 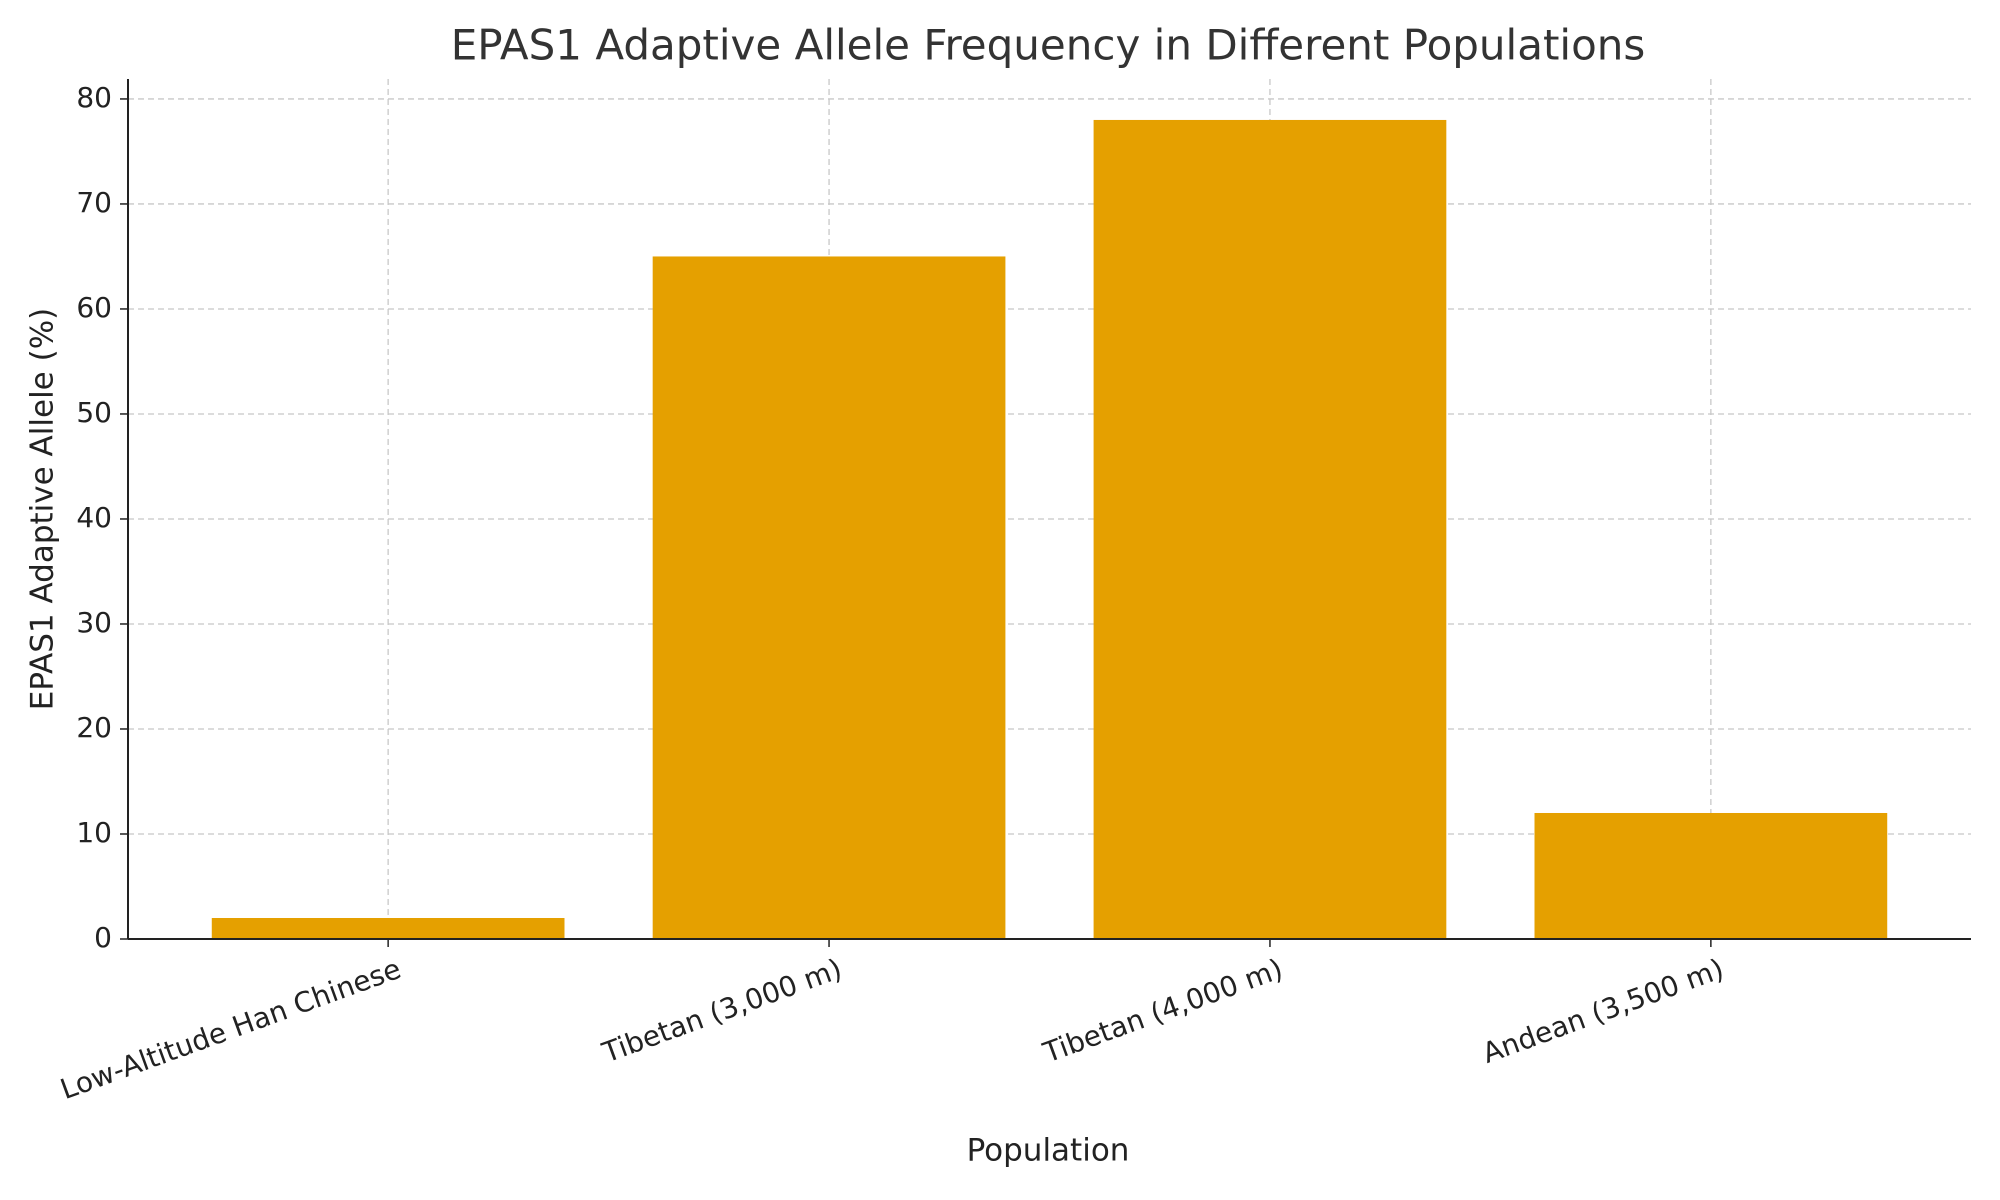 I want to click on y-tick-label: 0, so click(x=103, y=937).